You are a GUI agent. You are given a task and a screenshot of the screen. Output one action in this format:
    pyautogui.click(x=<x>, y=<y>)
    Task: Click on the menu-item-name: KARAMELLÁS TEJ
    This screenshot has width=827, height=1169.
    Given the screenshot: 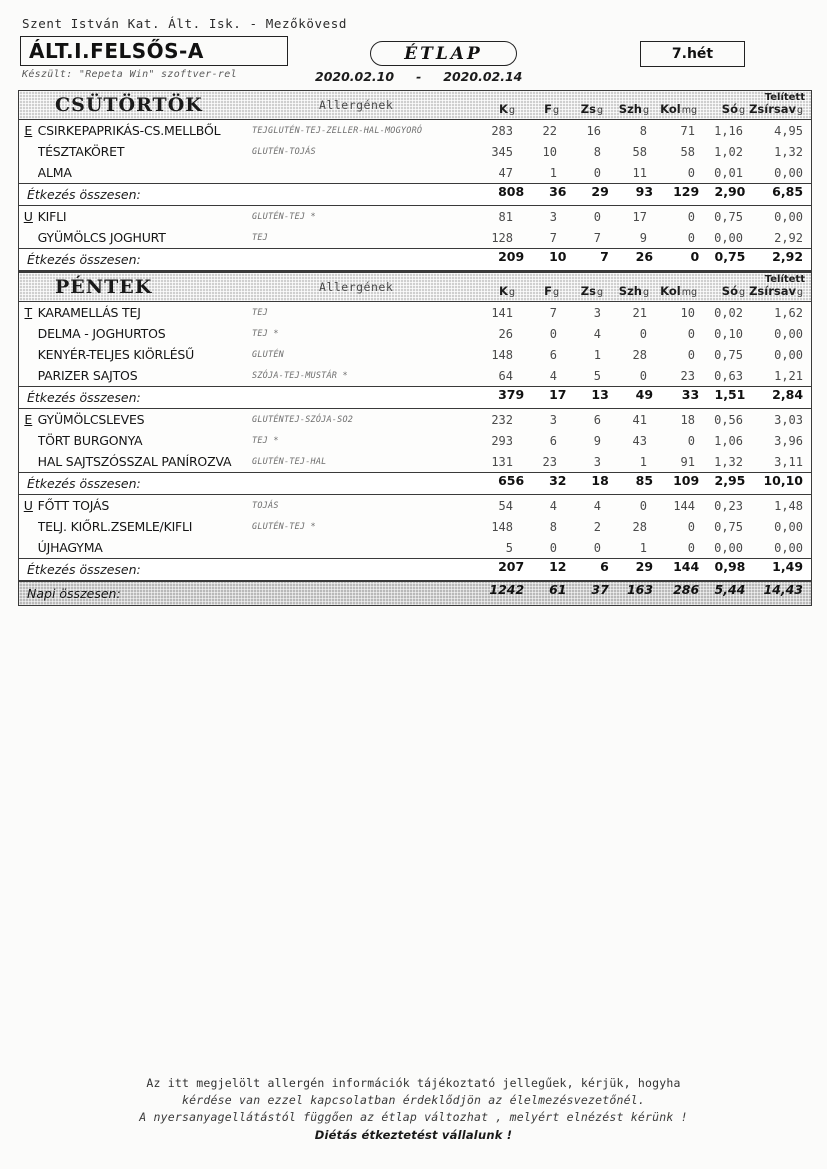 What is the action you would take?
    pyautogui.click(x=89, y=312)
    